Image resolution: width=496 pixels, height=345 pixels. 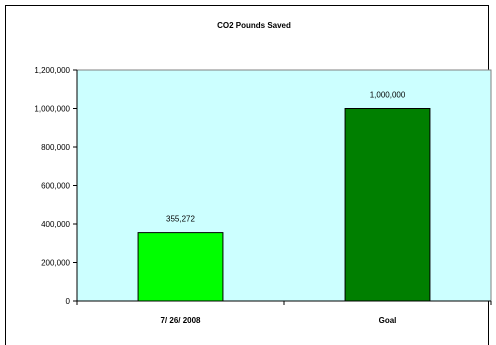 What do you see at coordinates (388, 95) in the screenshot?
I see `bar-value-label: 1,000,000` at bounding box center [388, 95].